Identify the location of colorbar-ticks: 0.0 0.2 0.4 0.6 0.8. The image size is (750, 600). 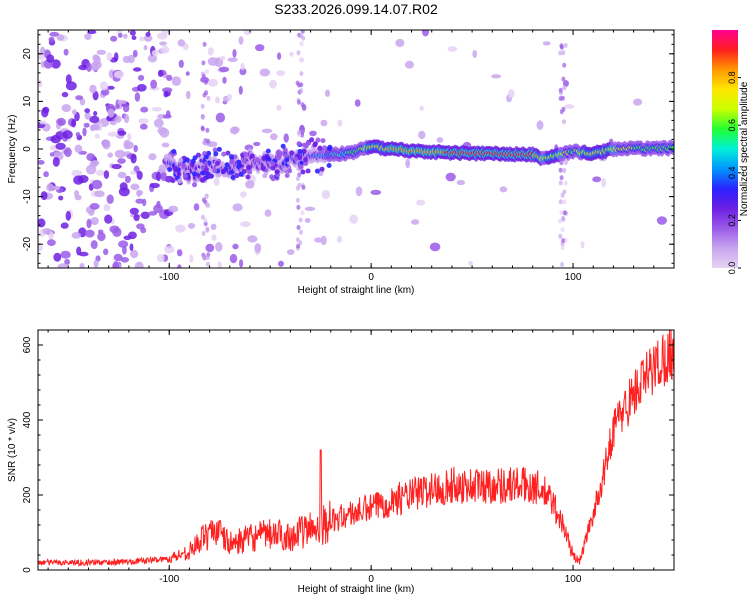
(734, 172).